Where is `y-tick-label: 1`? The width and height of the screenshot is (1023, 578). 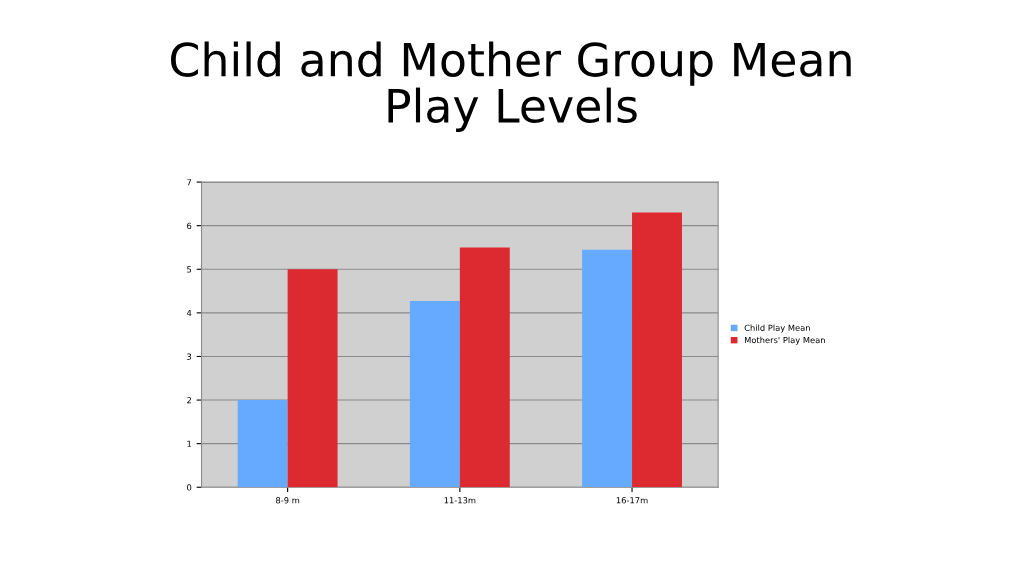
y-tick-label: 1 is located at coordinates (189, 443).